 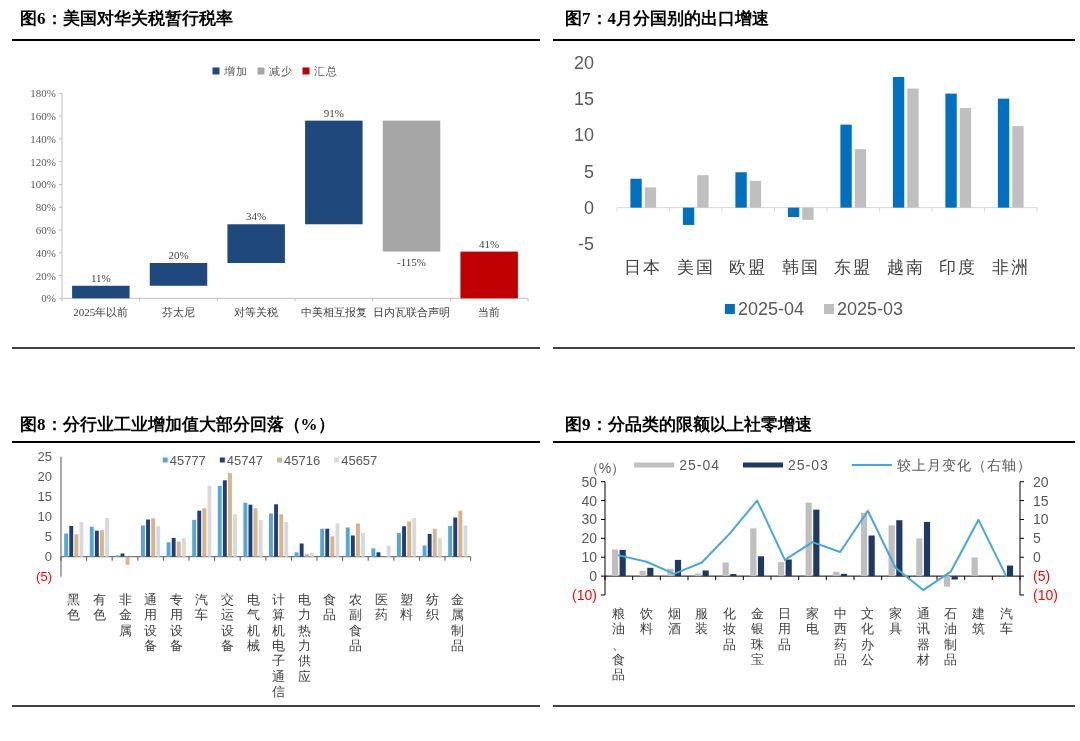 What do you see at coordinates (432, 606) in the screenshot?
I see `x-tick-label: 纺织` at bounding box center [432, 606].